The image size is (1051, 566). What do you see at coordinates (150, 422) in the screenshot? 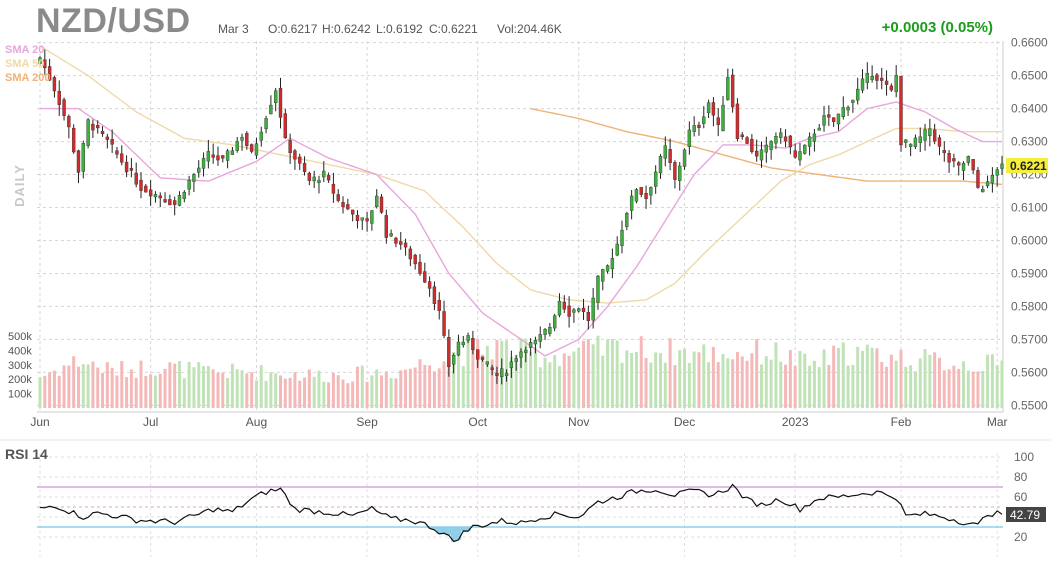
I see `x-tick-label: Jul` at bounding box center [150, 422].